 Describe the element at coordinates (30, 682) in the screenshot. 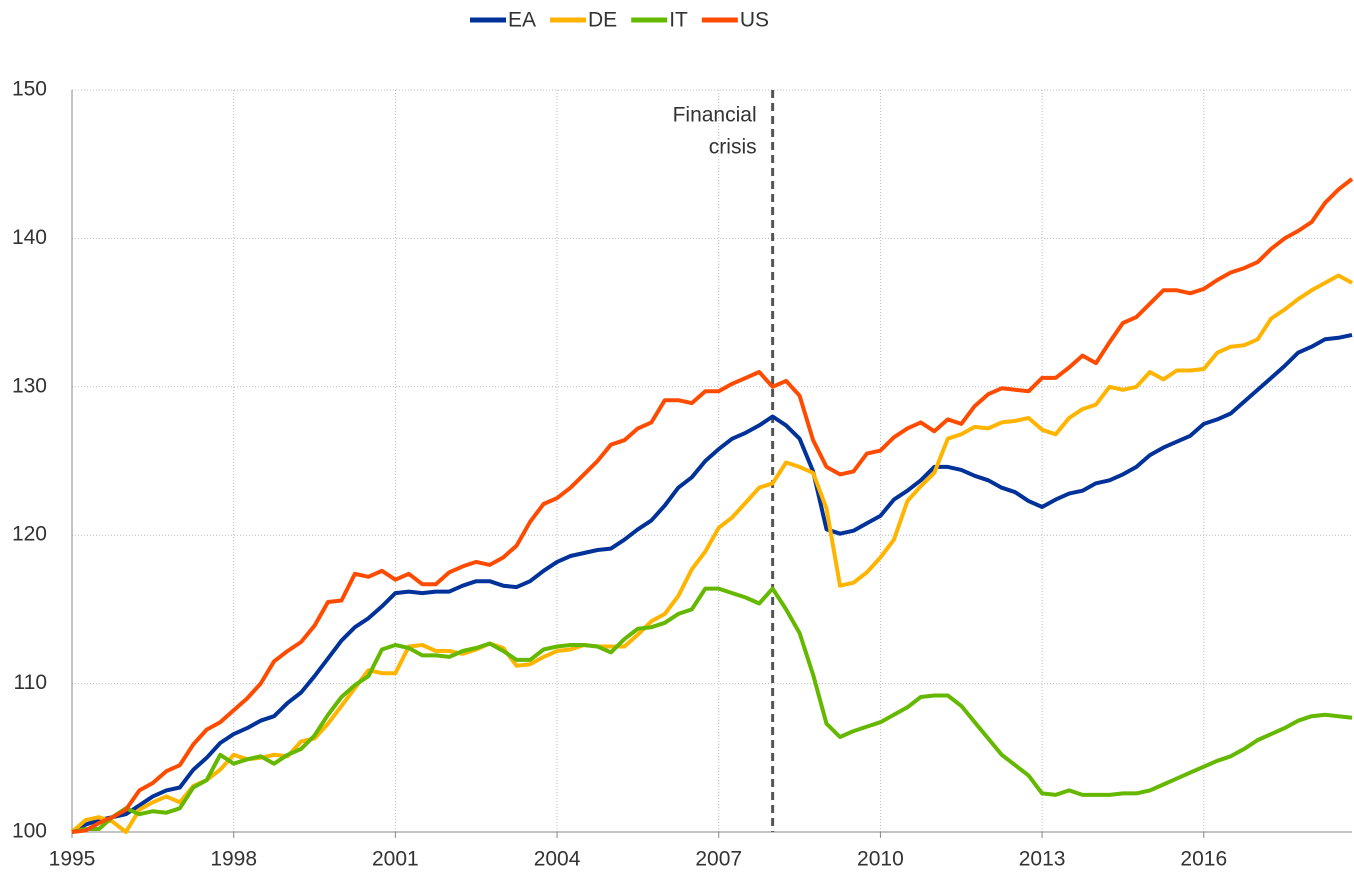

I see `y-tick-label: 110` at that location.